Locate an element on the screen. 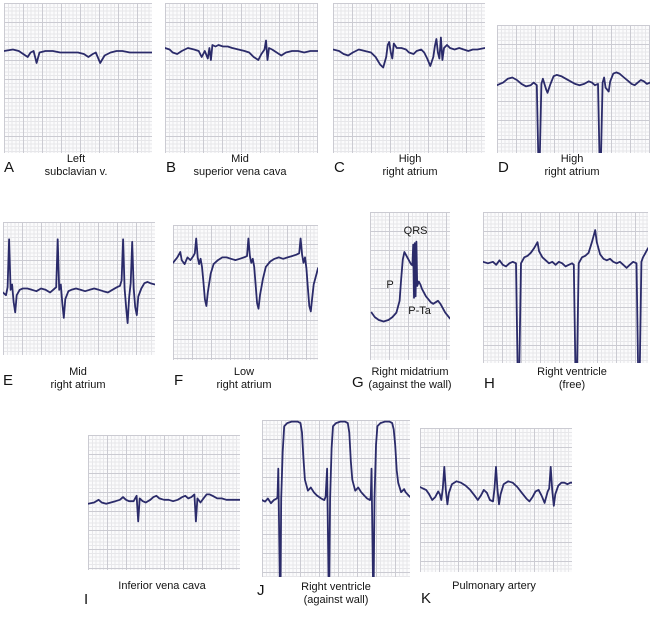  ecg-grid-panel-e is located at coordinates (79, 288).